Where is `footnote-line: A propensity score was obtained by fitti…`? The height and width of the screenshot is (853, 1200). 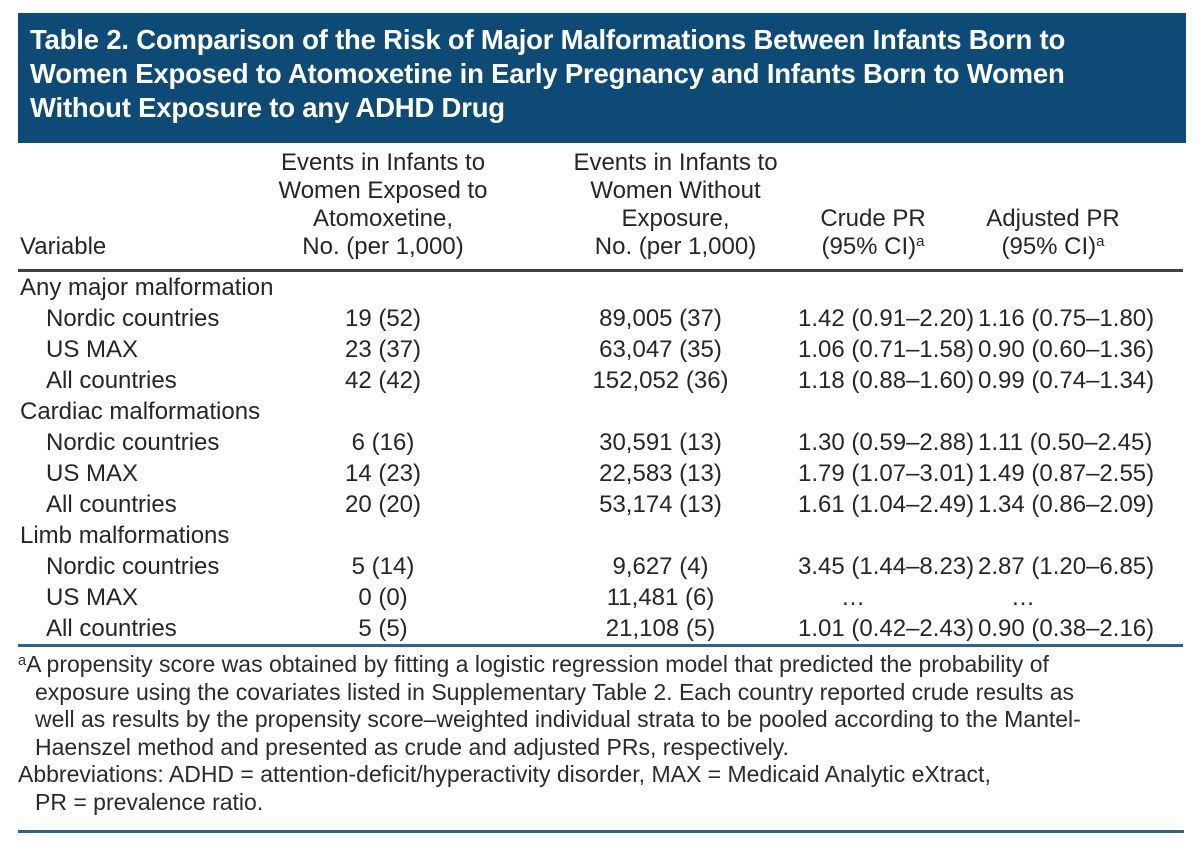 footnote-line: A propensity score was obtained by fitti… is located at coordinates (537, 664).